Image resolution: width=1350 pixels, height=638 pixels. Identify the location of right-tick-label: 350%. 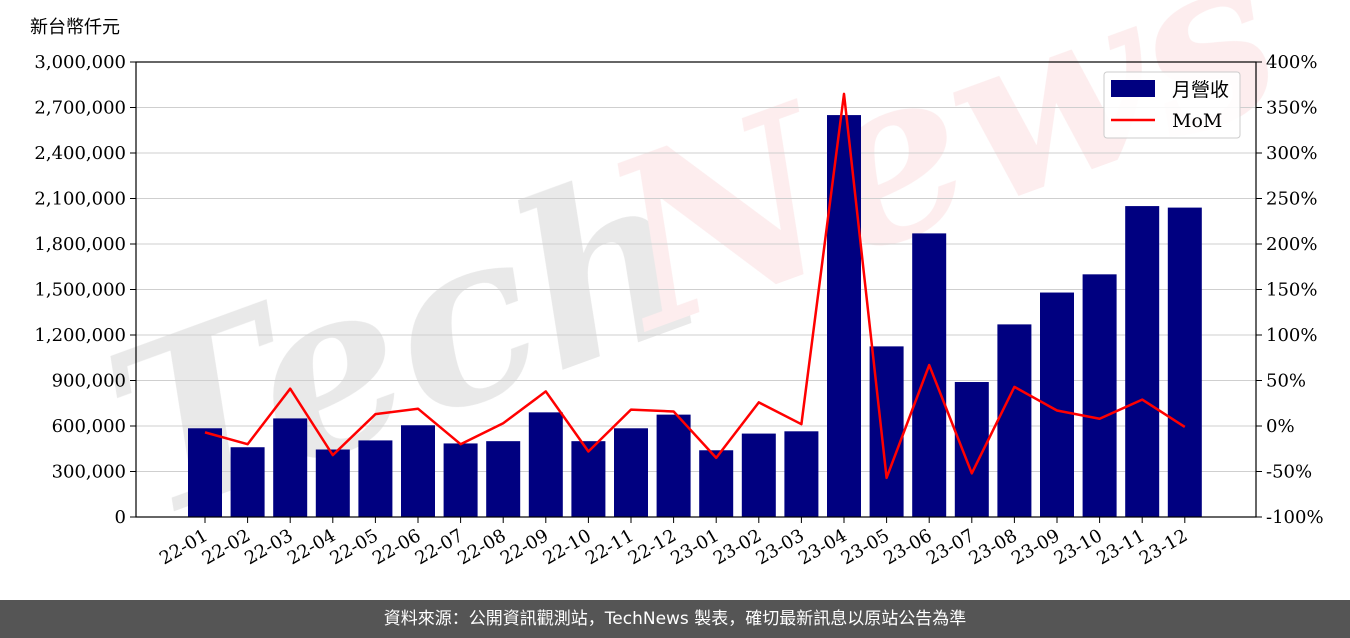
(1291, 108).